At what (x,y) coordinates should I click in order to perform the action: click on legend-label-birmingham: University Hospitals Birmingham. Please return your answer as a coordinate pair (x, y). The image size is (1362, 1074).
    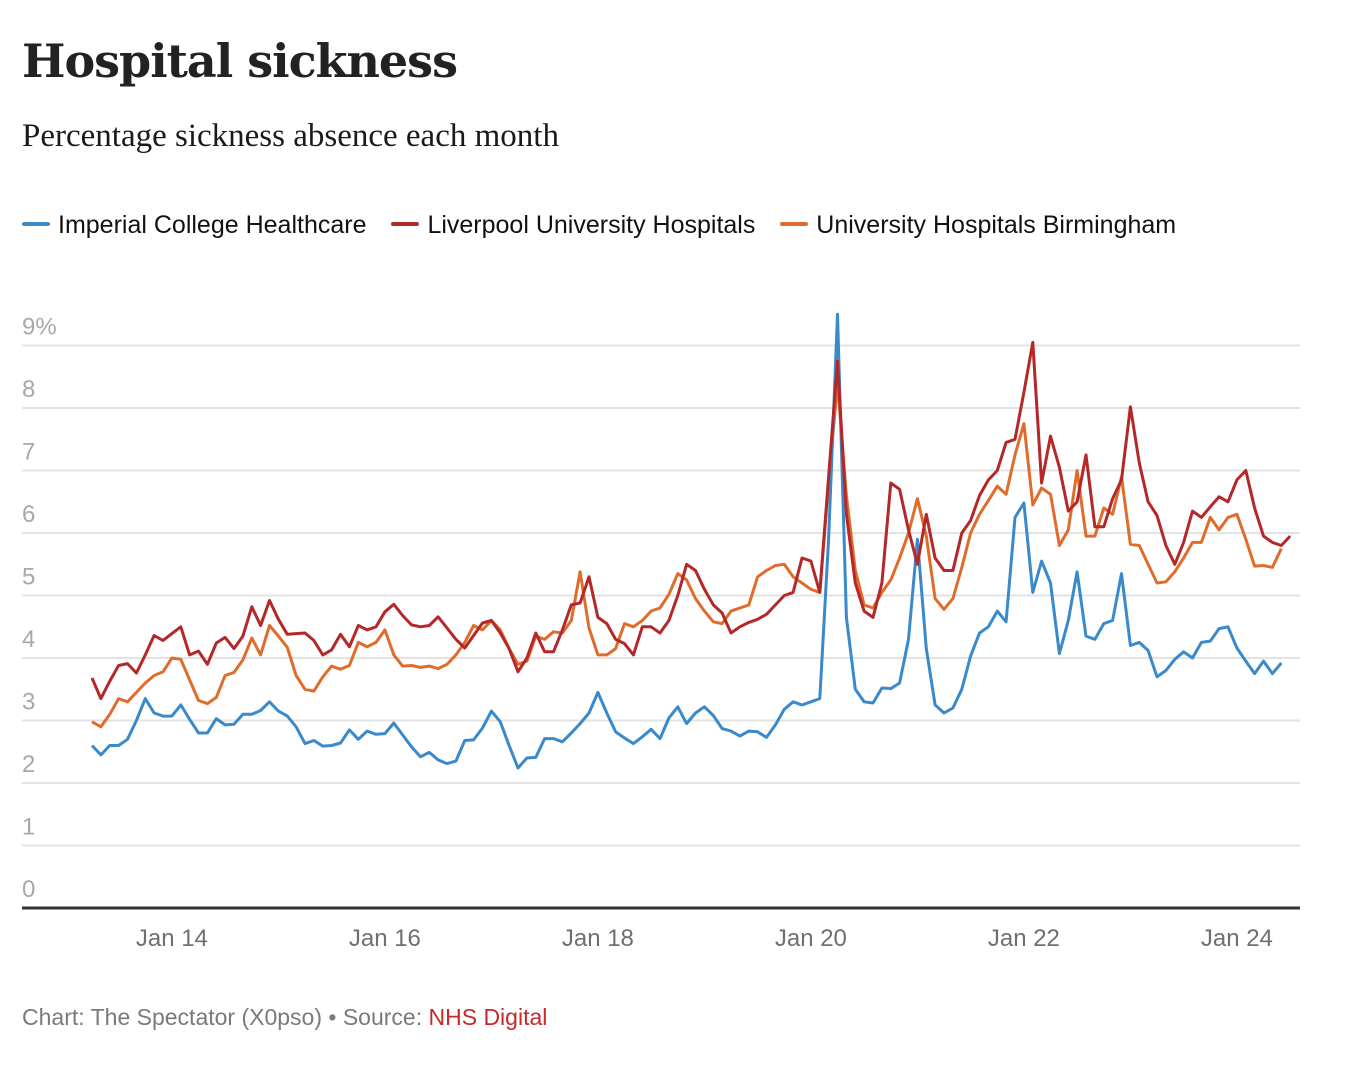
    Looking at the image, I should click on (996, 225).